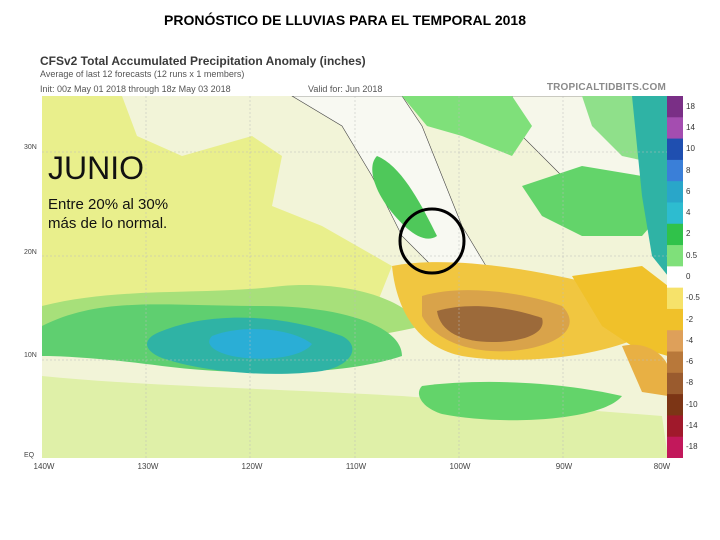 This screenshot has height=540, width=720. Describe the element at coordinates (29, 455) in the screenshot. I see `lat-label-eq: EQ` at that location.